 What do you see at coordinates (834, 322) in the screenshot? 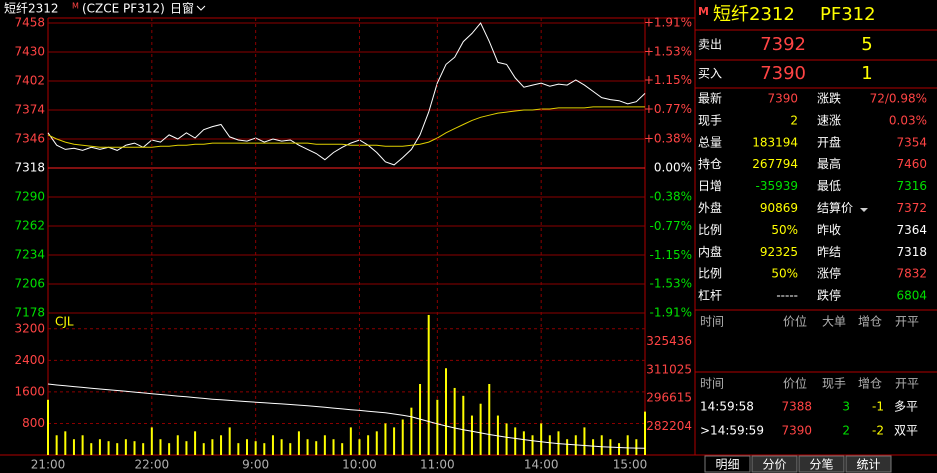
I see `table-header: 大单` at bounding box center [834, 322].